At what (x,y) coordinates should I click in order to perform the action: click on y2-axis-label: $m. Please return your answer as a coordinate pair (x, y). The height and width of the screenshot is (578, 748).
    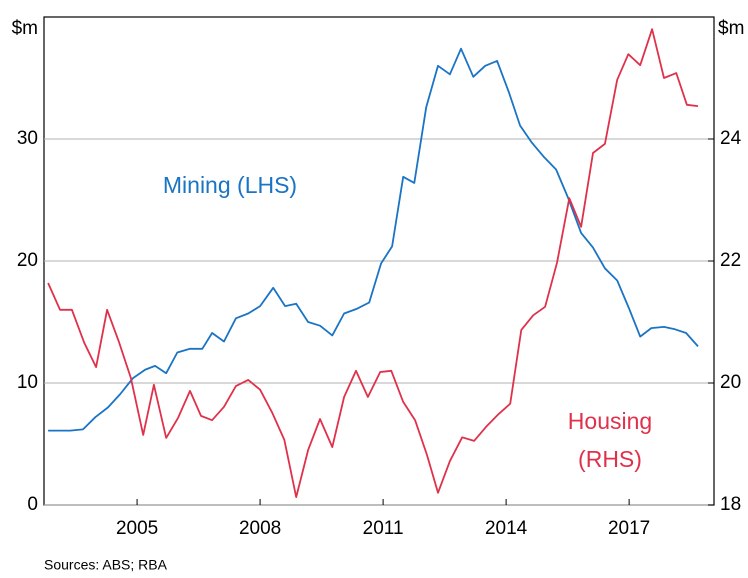
    Looking at the image, I should click on (731, 28).